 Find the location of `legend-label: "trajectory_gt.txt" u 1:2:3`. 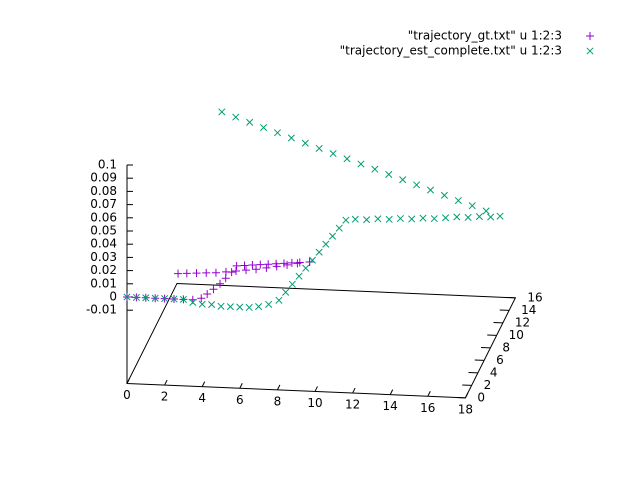

legend-label: "trajectory_gt.txt" u 1:2:3 is located at coordinates (485, 36).